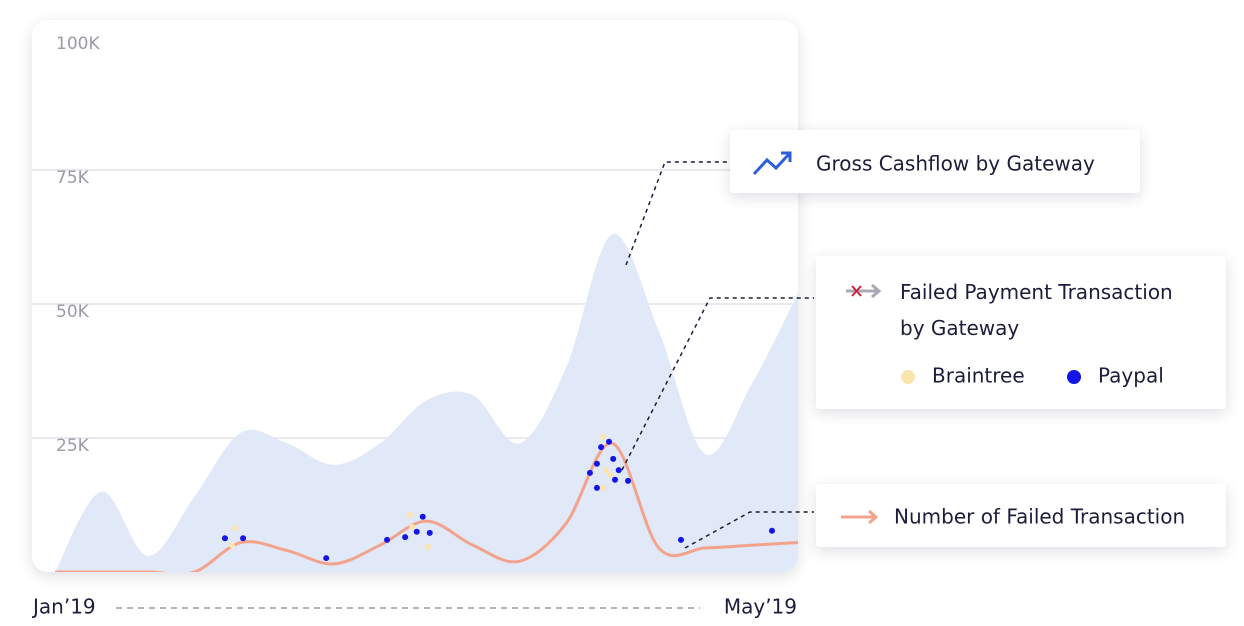 The image size is (1244, 626). What do you see at coordinates (1131, 376) in the screenshot?
I see `legend-label: Paypal` at bounding box center [1131, 376].